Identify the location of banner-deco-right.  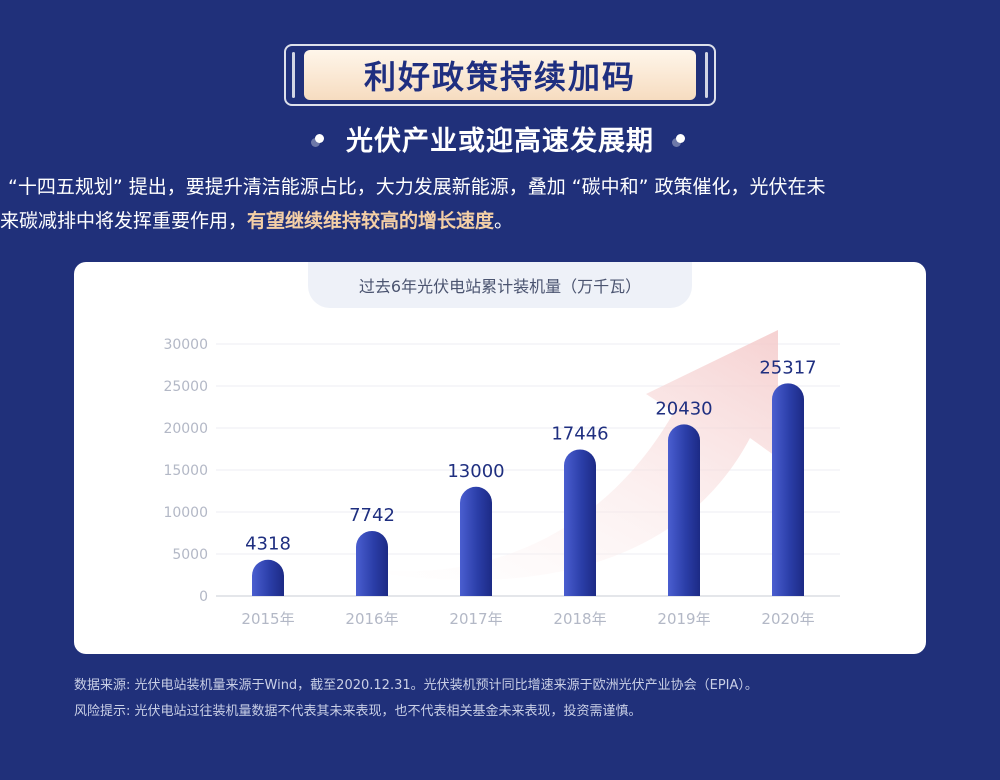
(706, 75).